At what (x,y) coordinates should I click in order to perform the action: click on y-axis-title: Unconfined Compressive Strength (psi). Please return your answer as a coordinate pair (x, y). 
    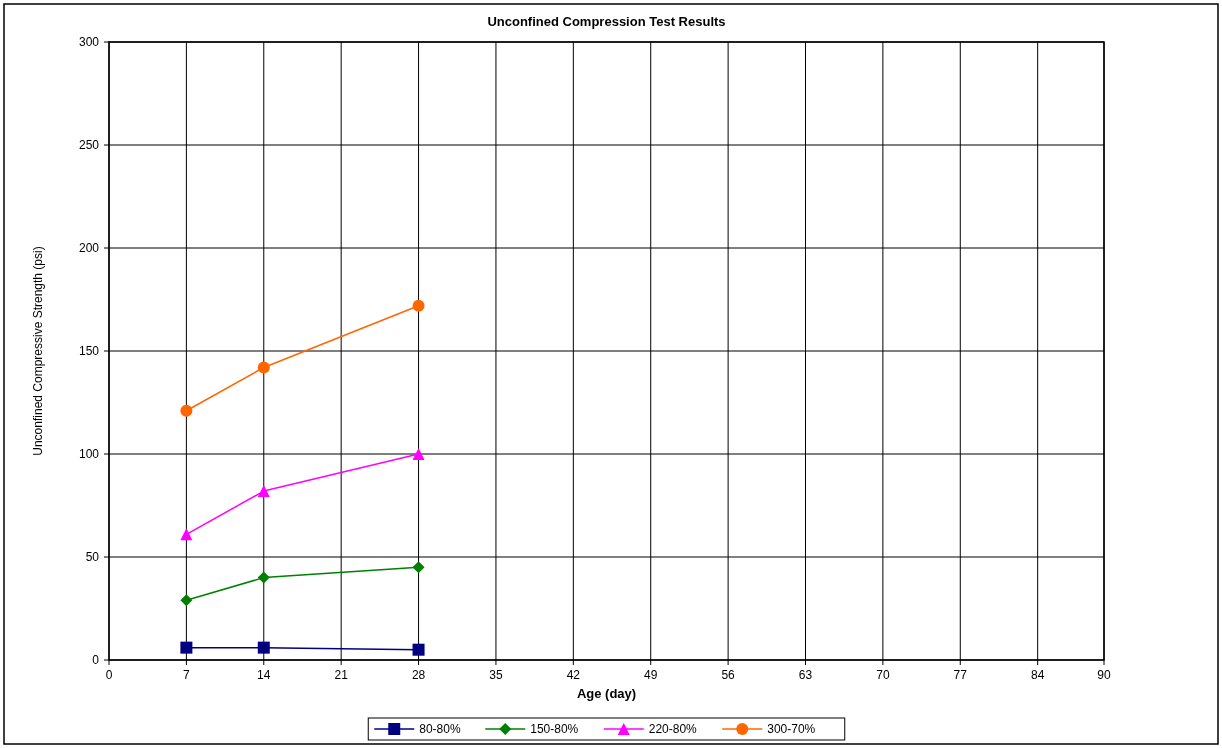
    Looking at the image, I should click on (38, 351).